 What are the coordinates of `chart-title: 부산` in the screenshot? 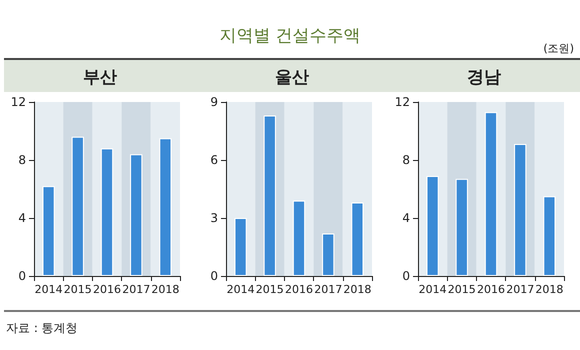 It's located at (100, 78).